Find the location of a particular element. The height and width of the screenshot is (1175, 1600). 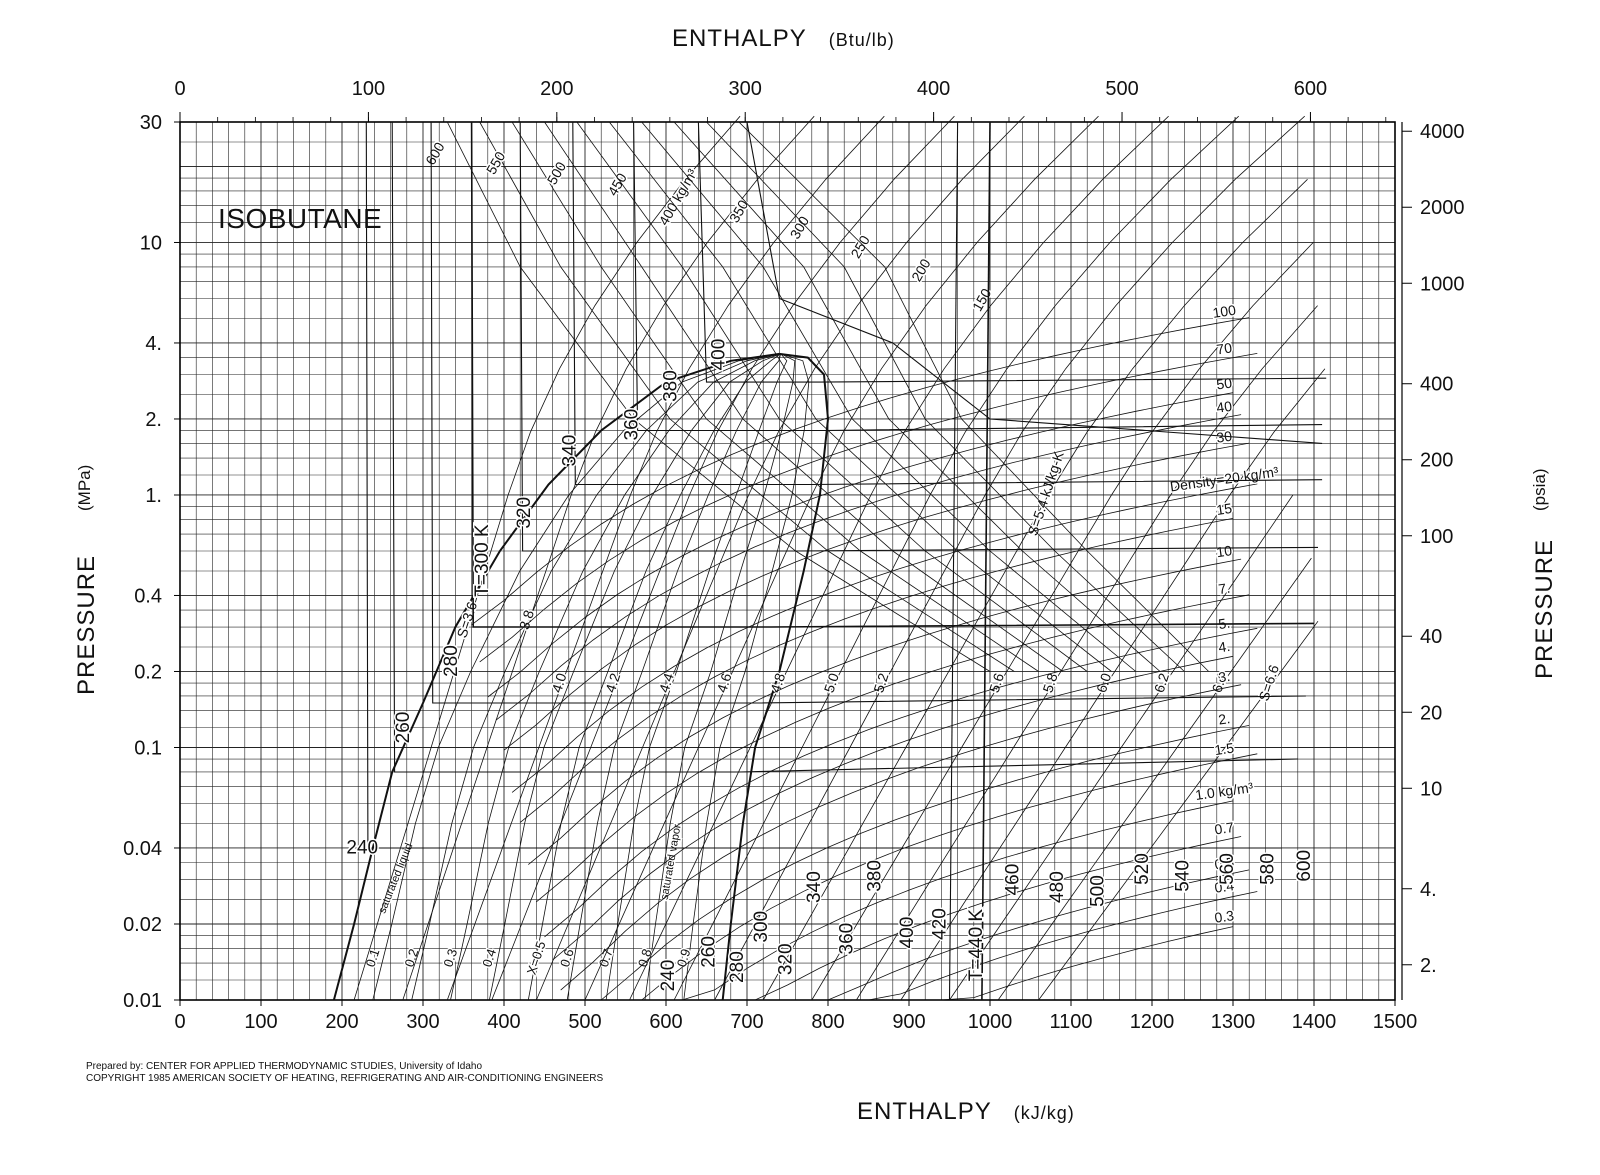

left-tick-label: 0.2 is located at coordinates (148, 672).